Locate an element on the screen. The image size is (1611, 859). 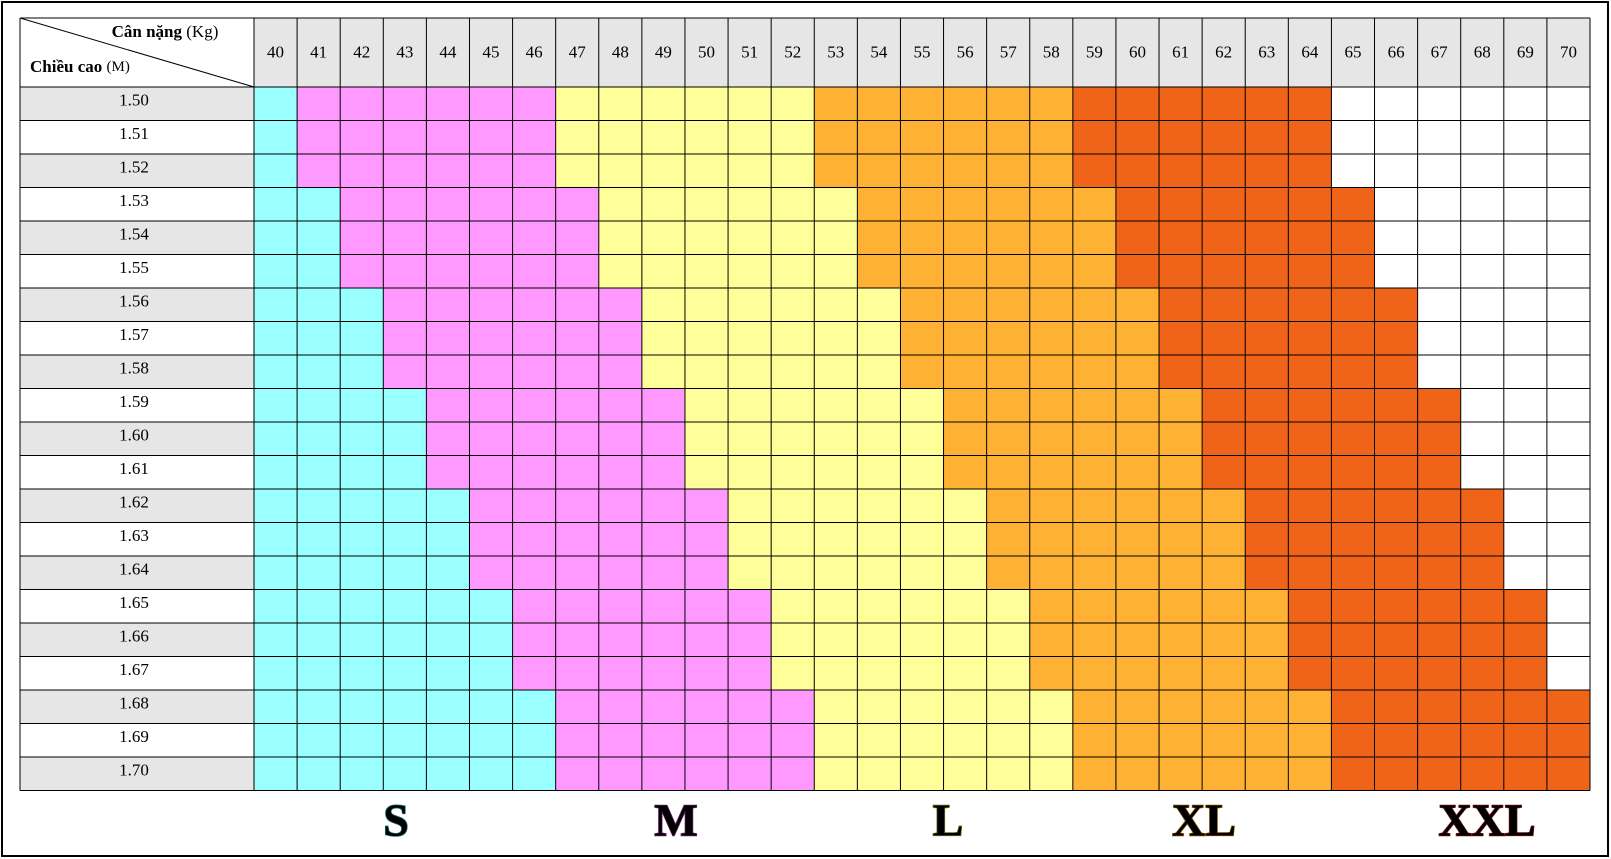
column-header: 46 is located at coordinates (534, 51).